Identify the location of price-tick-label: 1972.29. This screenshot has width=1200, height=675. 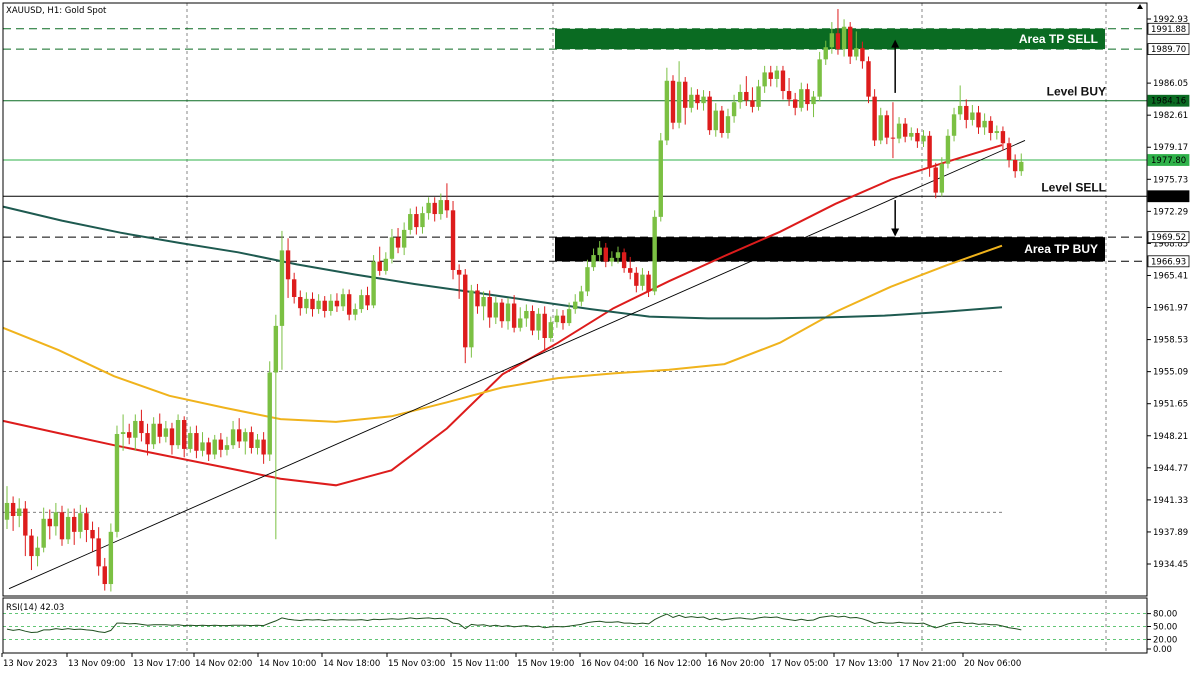
(1170, 212).